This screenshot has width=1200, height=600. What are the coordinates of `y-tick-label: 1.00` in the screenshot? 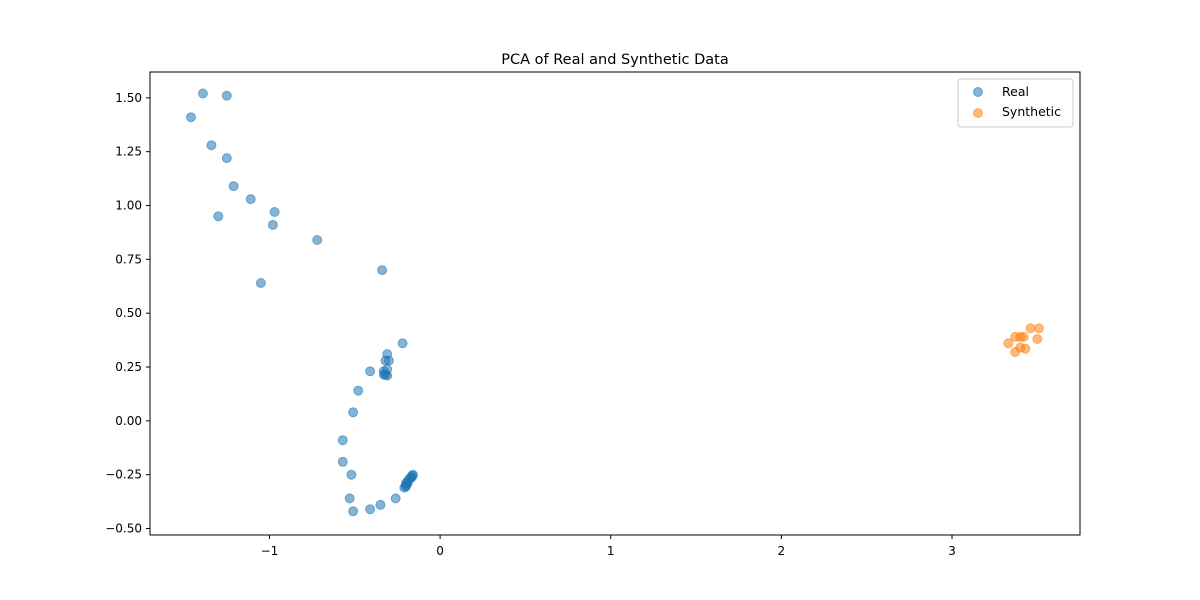 It's located at (128, 206).